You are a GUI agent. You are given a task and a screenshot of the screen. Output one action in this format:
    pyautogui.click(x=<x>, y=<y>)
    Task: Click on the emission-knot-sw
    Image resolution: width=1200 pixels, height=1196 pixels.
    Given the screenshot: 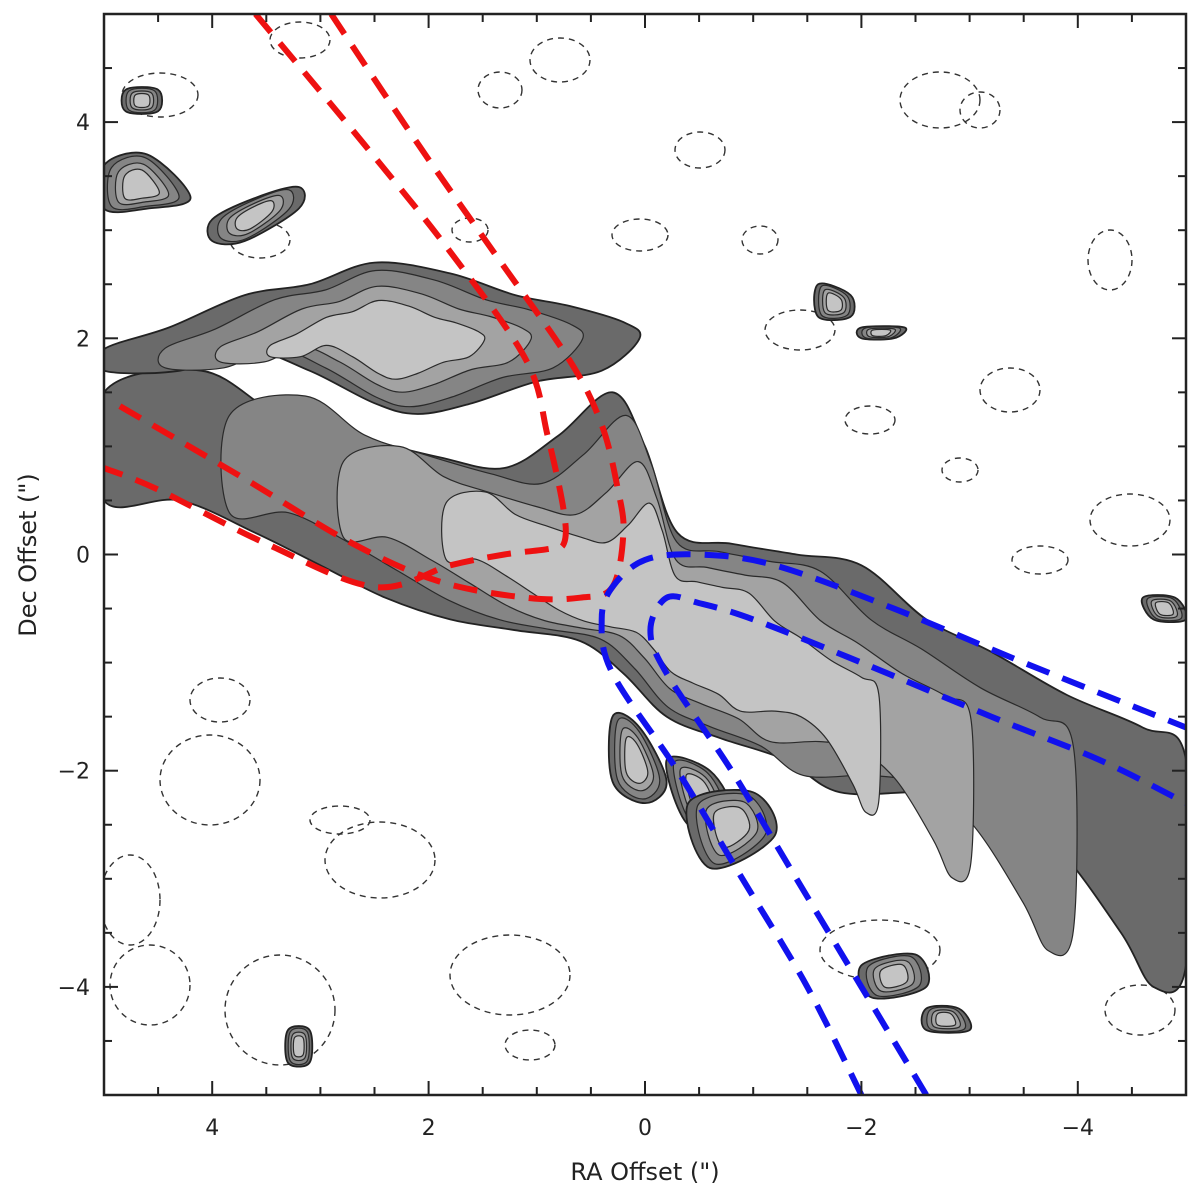 What is the action you would take?
    pyautogui.click(x=299, y=1046)
    